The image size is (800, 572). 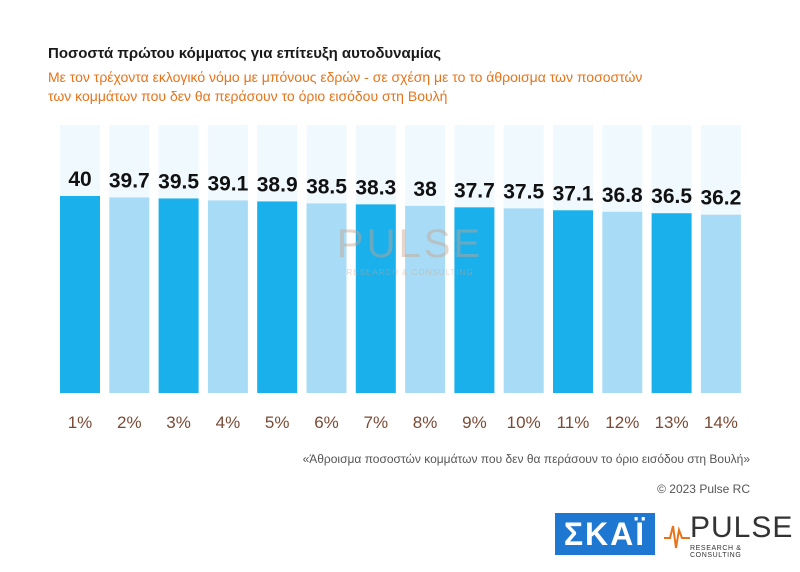 I want to click on x-tick-label: 12%, so click(x=622, y=422).